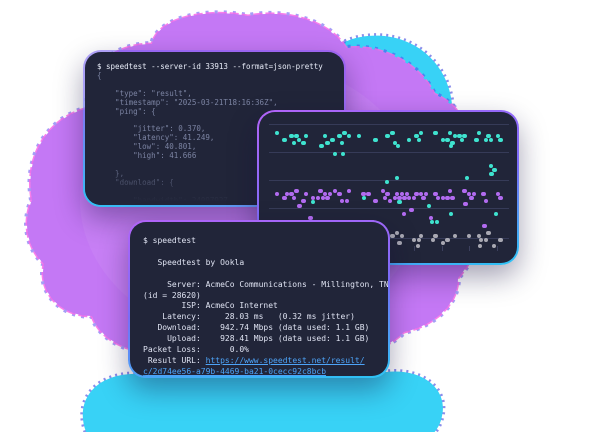 The height and width of the screenshot is (432, 600). Describe the element at coordinates (249, 317) in the screenshot. I see `terminal-line: Latency: 28.03 ms (0.32 ms jitter)` at that location.